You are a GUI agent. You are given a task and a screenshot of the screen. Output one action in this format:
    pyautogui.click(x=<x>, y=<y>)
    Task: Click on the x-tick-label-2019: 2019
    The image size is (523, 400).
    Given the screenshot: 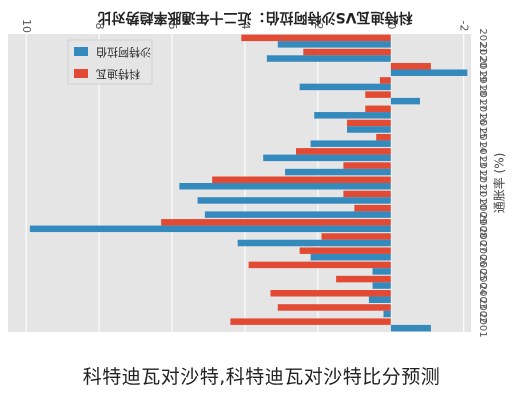 What is the action you would take?
    pyautogui.click(x=482, y=69)
    